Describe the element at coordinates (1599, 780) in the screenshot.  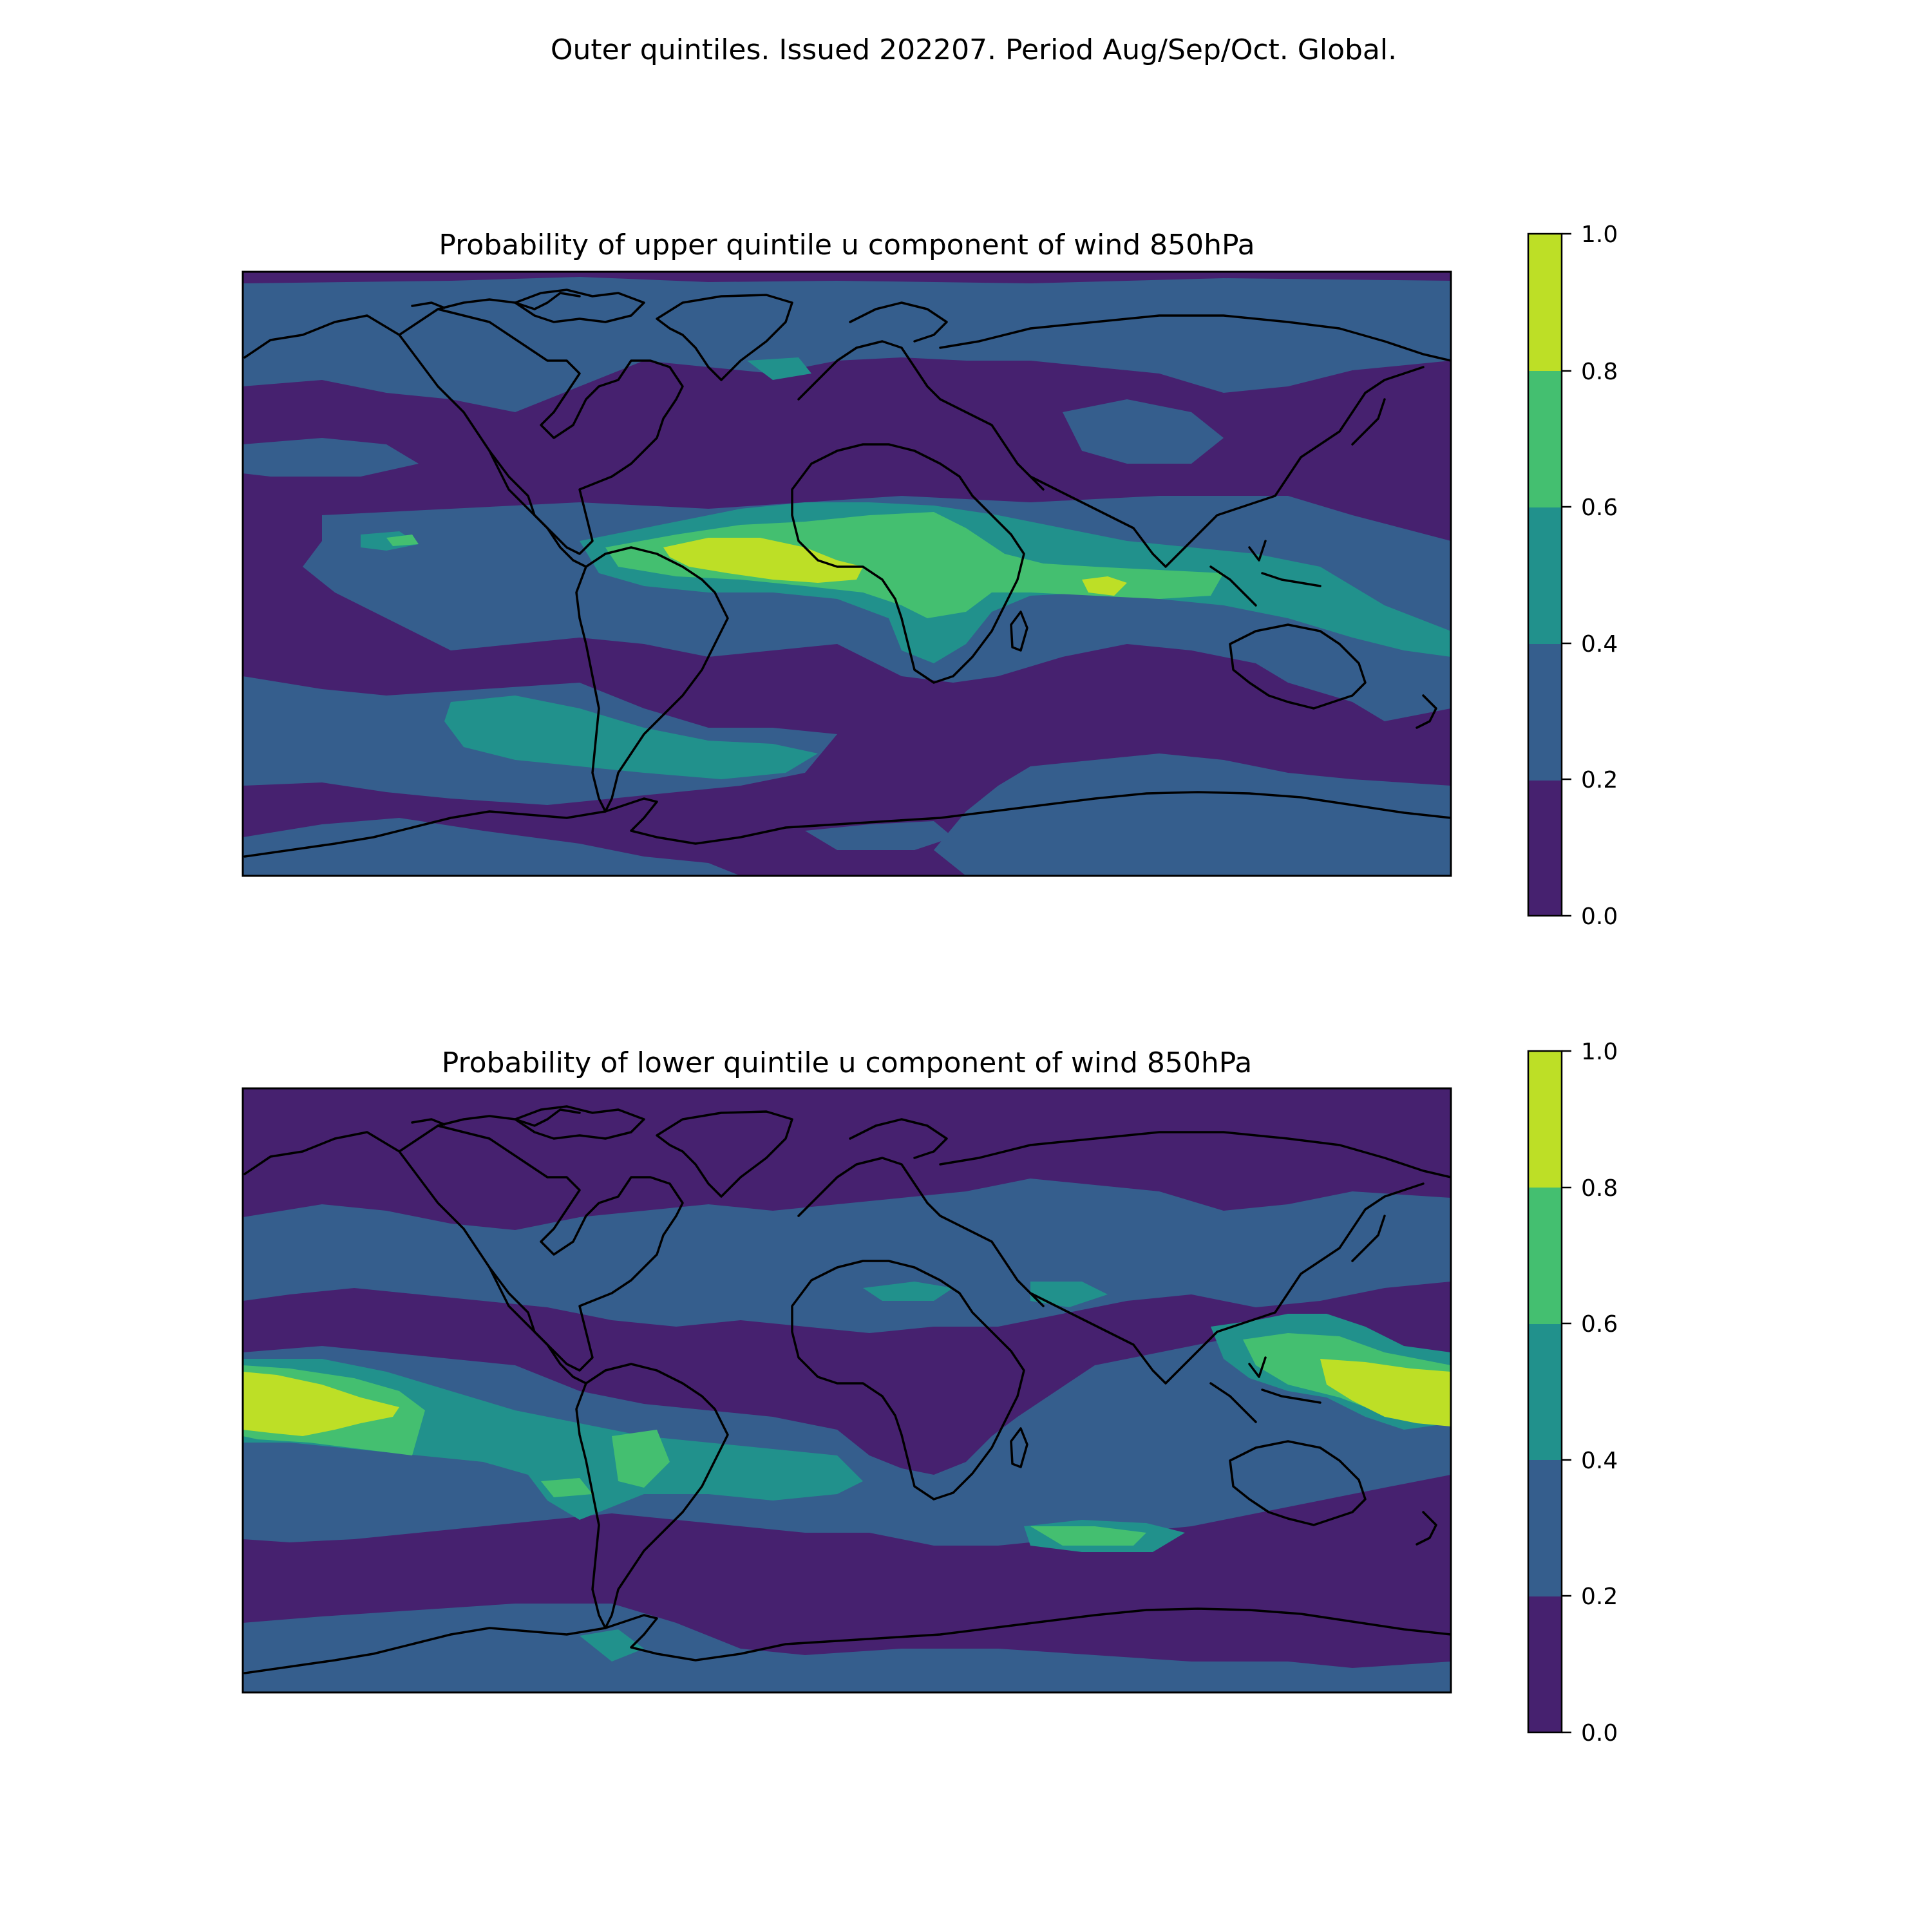
I see `upper-colorbar-tick-1: 0.2` at that location.